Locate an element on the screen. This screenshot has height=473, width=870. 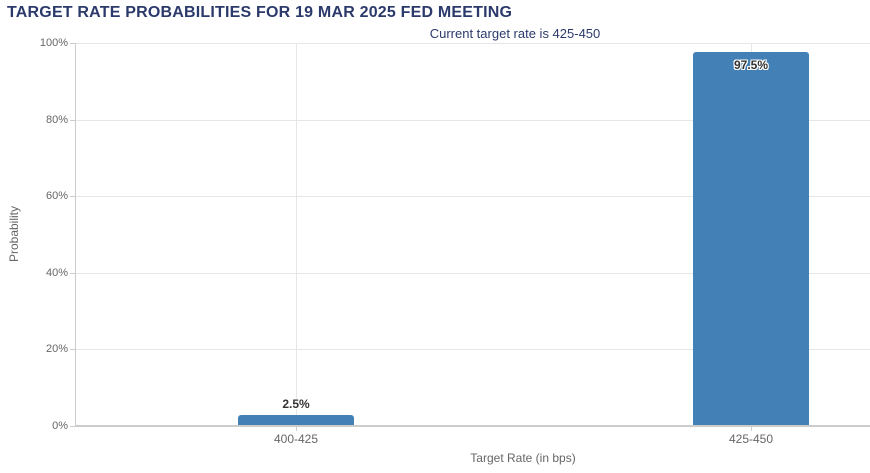
x-axis-line is located at coordinates (472, 426).